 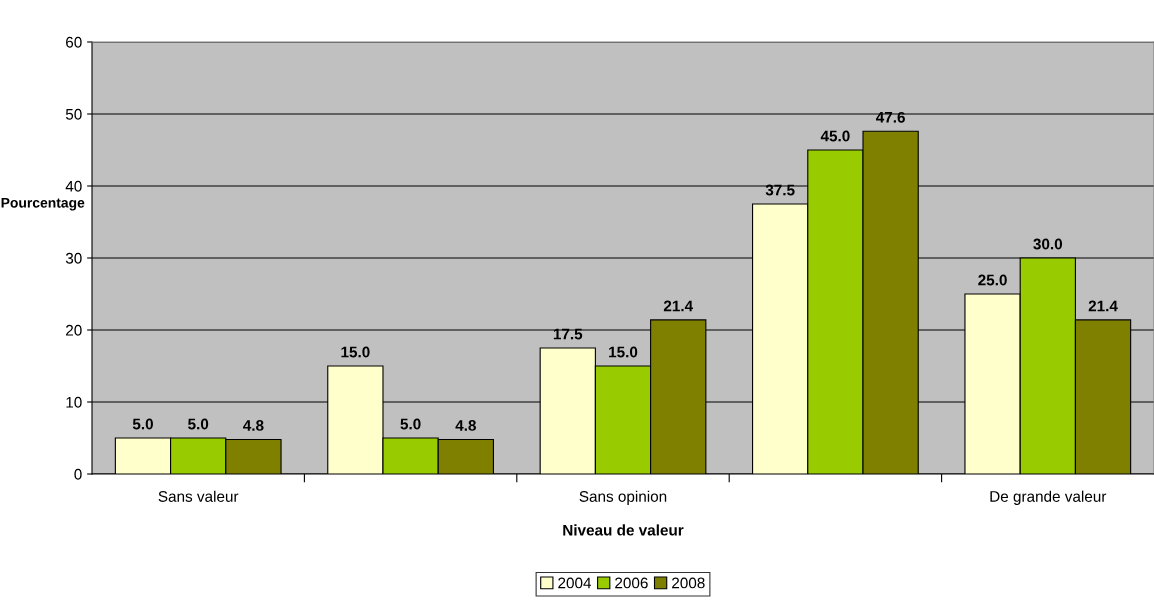 What do you see at coordinates (835, 136) in the screenshot?
I see `data-label: 45.0` at bounding box center [835, 136].